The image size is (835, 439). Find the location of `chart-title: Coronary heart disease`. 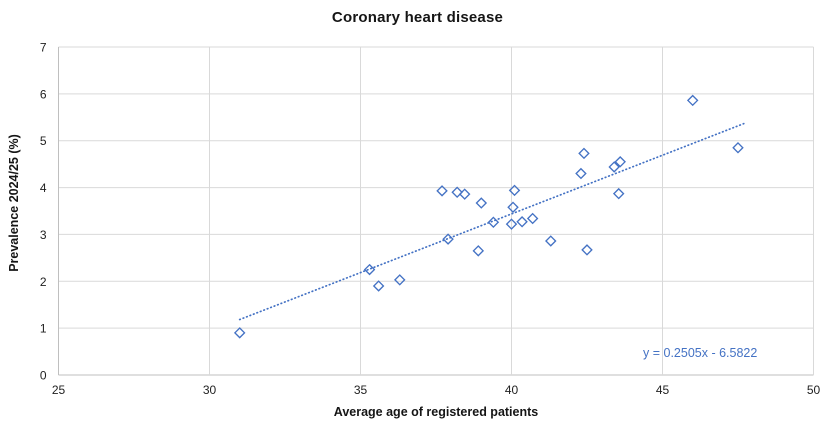

chart-title: Coronary heart disease is located at coordinates (417, 17).